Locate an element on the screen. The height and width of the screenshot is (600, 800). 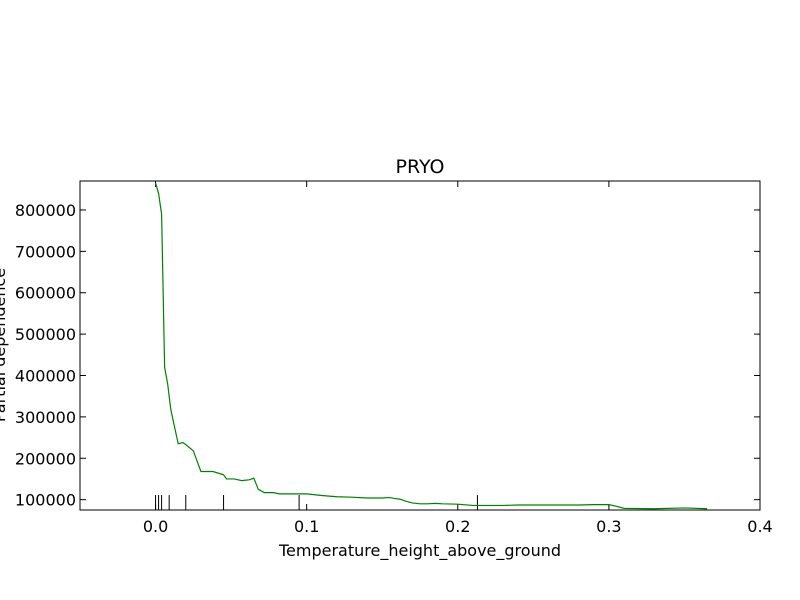
rug-marks is located at coordinates (316, 502).